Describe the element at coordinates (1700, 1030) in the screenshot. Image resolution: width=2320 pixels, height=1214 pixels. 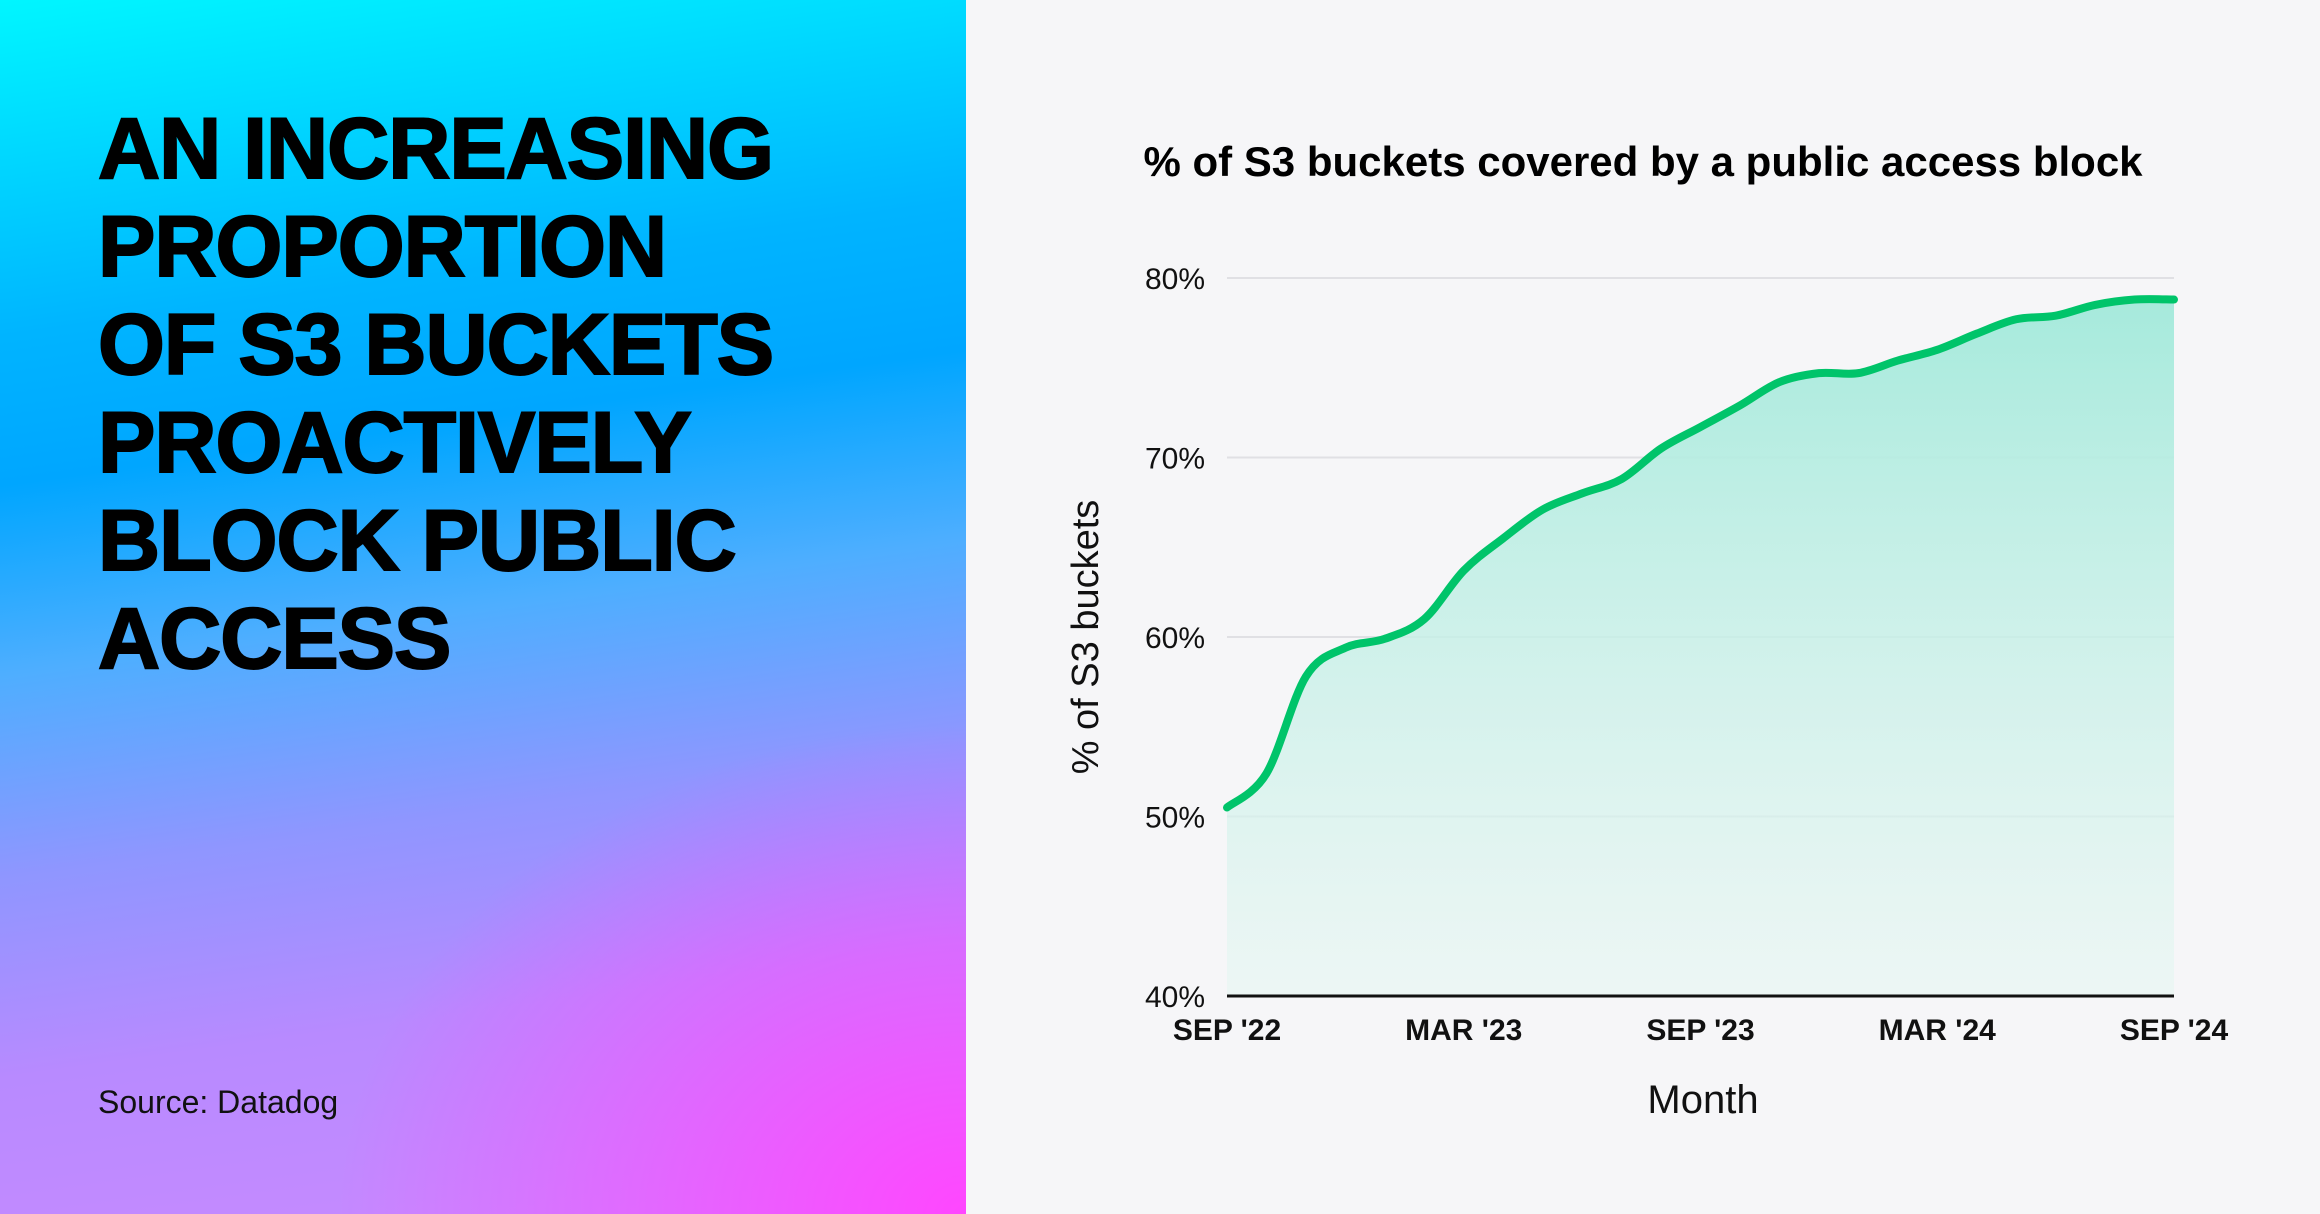
I see `x-tick-label: SEP '23` at that location.